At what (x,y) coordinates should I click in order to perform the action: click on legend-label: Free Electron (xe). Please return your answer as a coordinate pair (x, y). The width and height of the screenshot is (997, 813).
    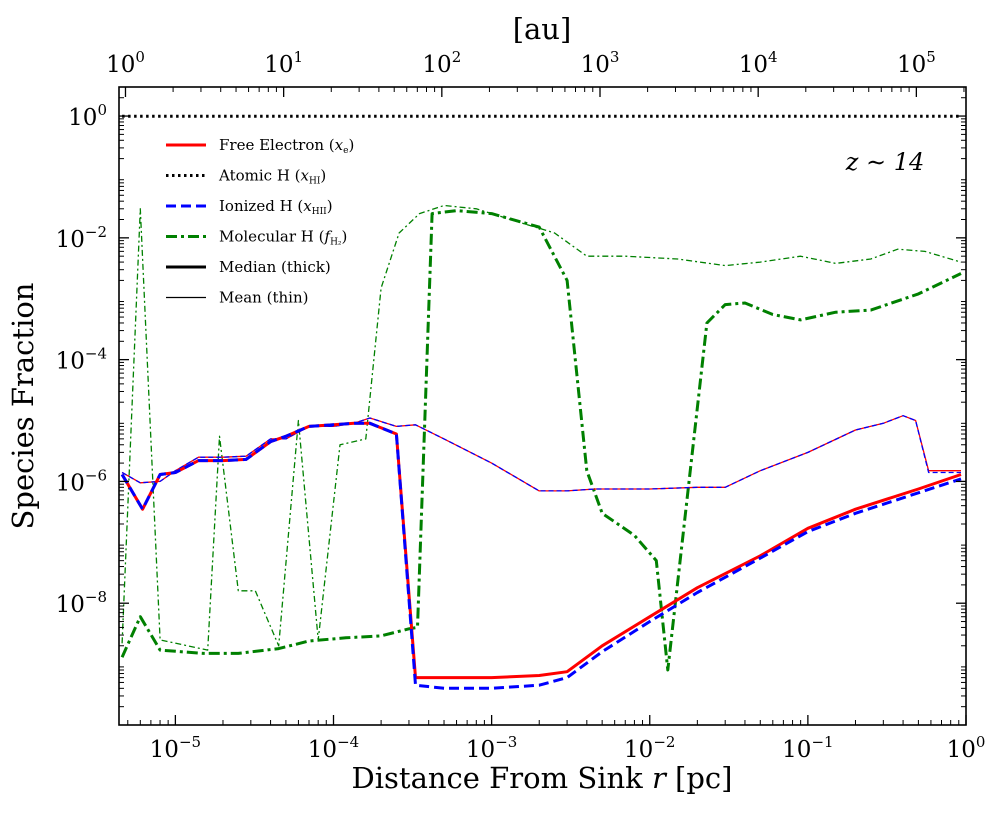
    Looking at the image, I should click on (286, 146).